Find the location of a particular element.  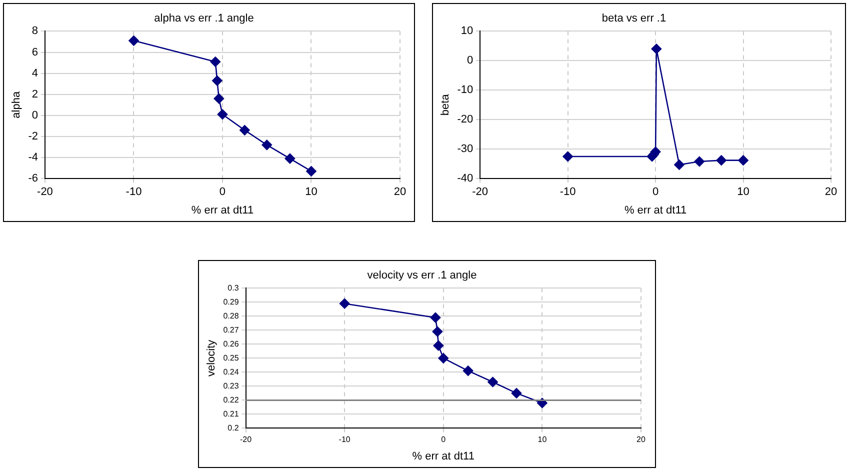

y-tick-label: 0.29 is located at coordinates (231, 301).